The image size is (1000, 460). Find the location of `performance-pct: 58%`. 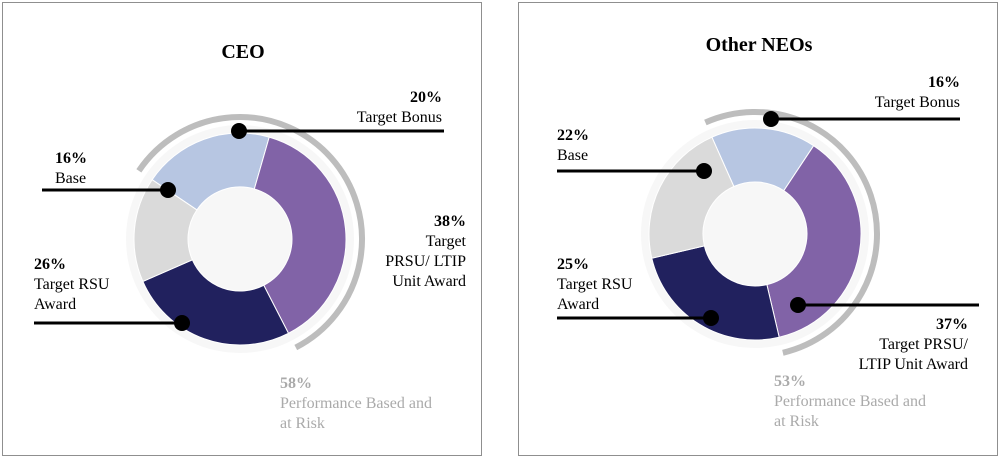

performance-pct: 58% is located at coordinates (296, 383).